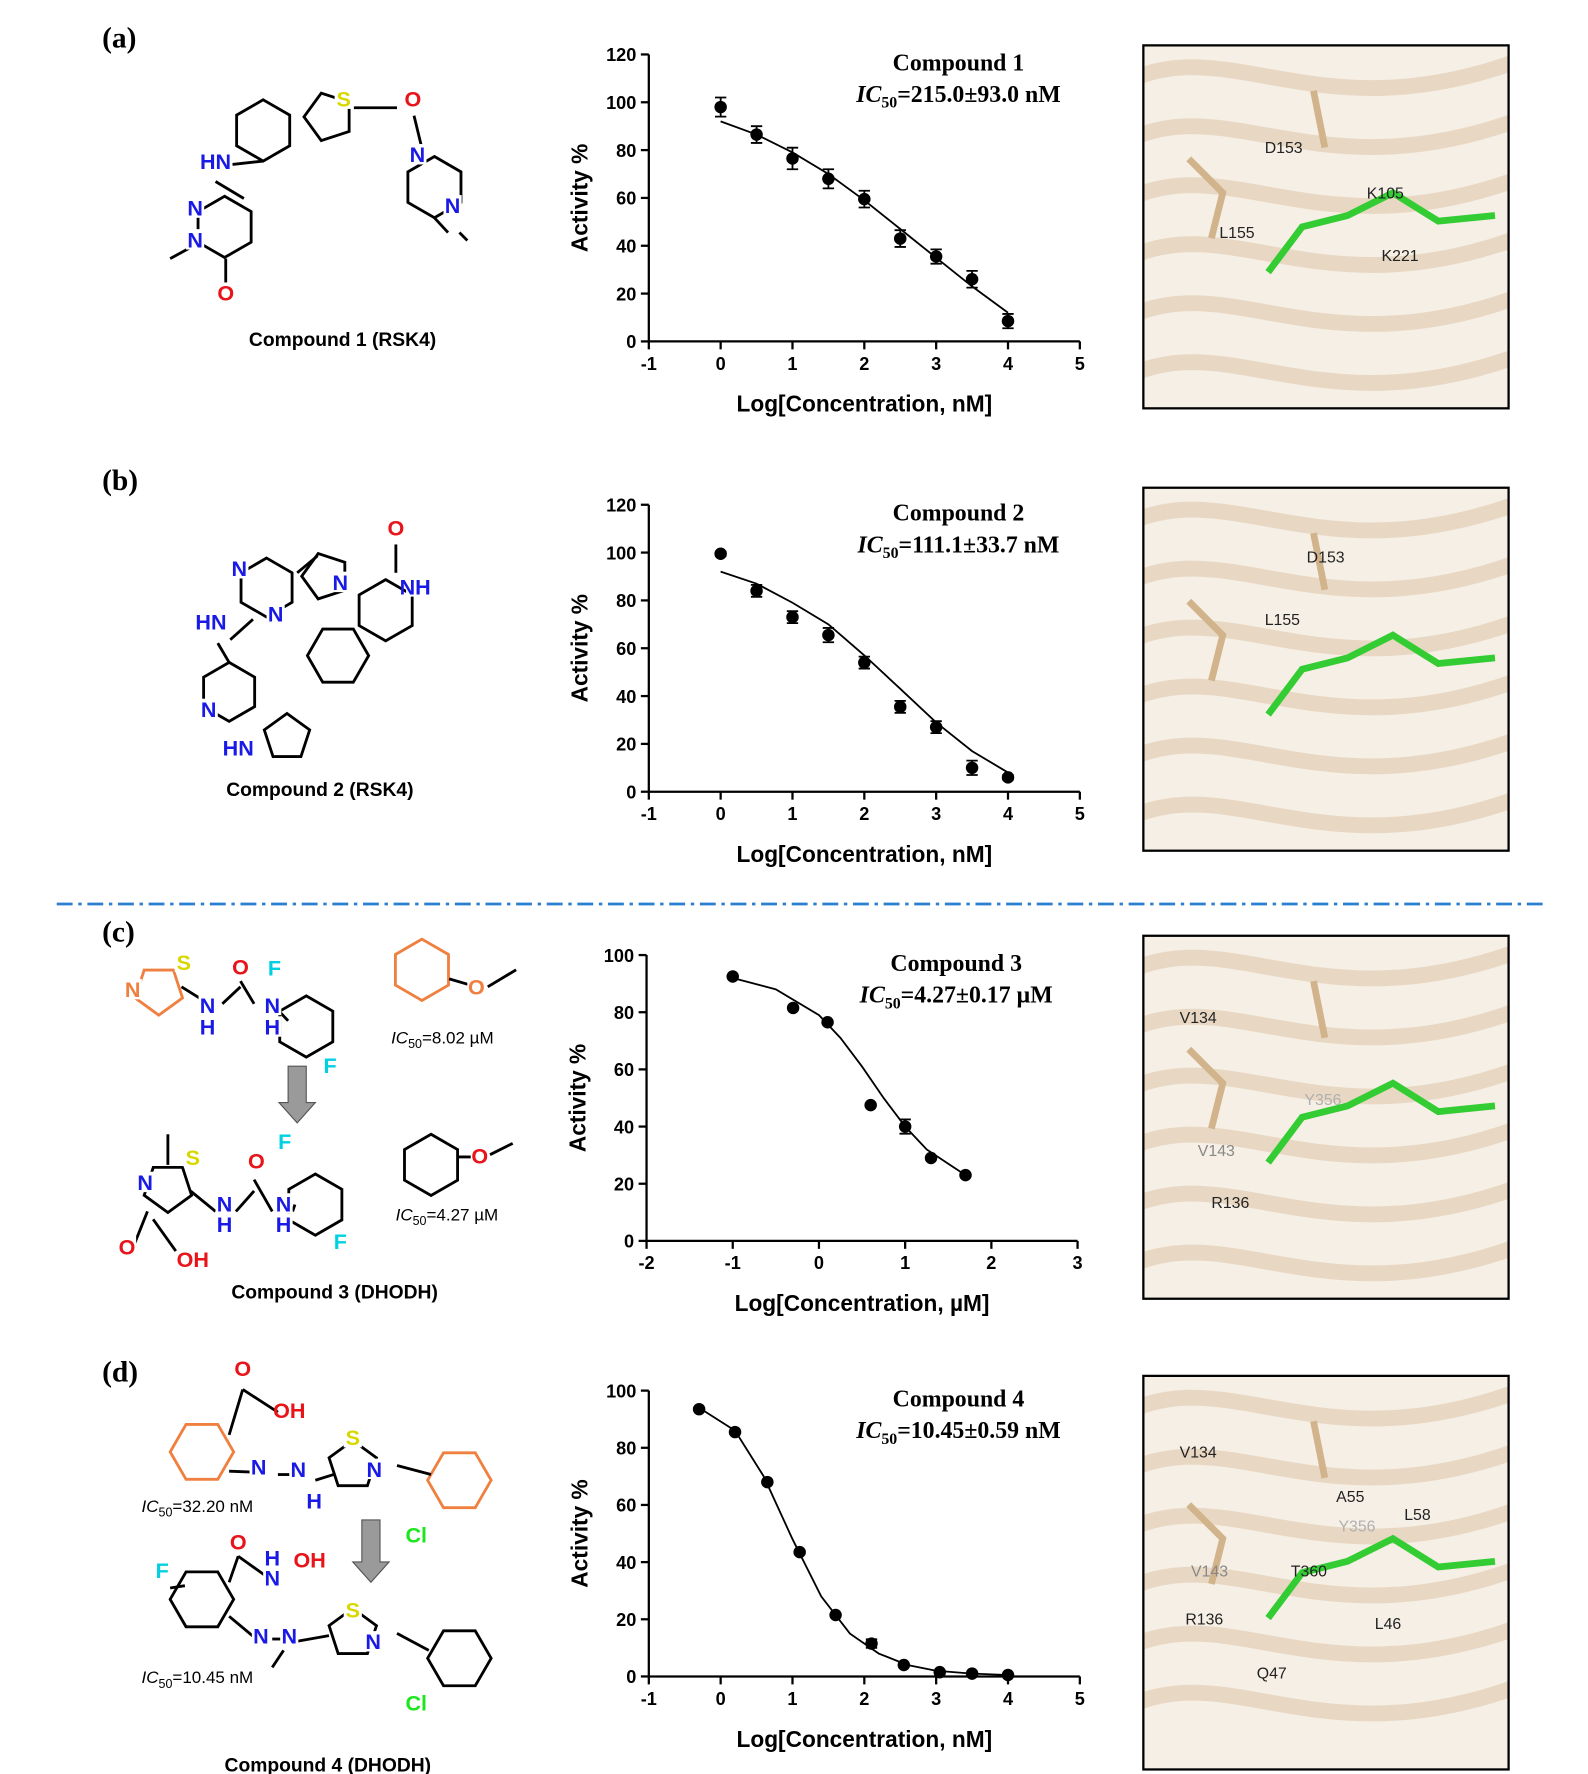  Describe the element at coordinates (328, 1765) in the screenshot. I see `structure-caption: Compound 4 (DHODH)` at that location.